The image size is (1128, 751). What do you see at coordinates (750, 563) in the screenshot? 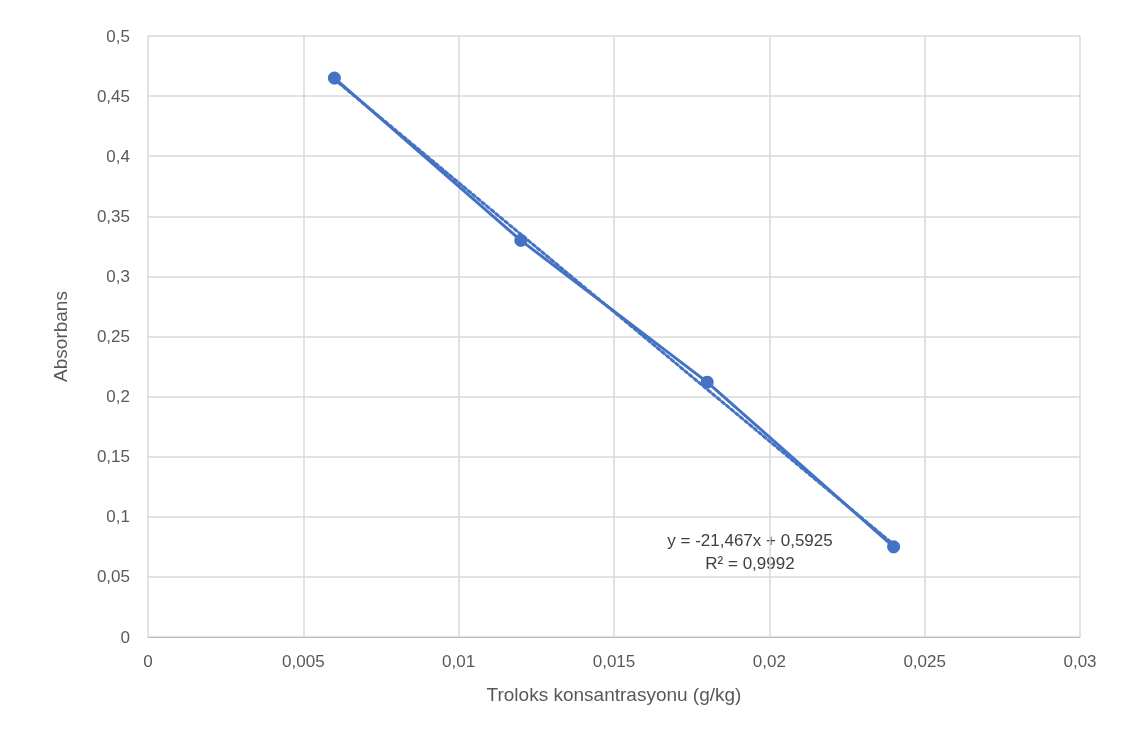
I see `annotation: R² = 0,9992` at bounding box center [750, 563].